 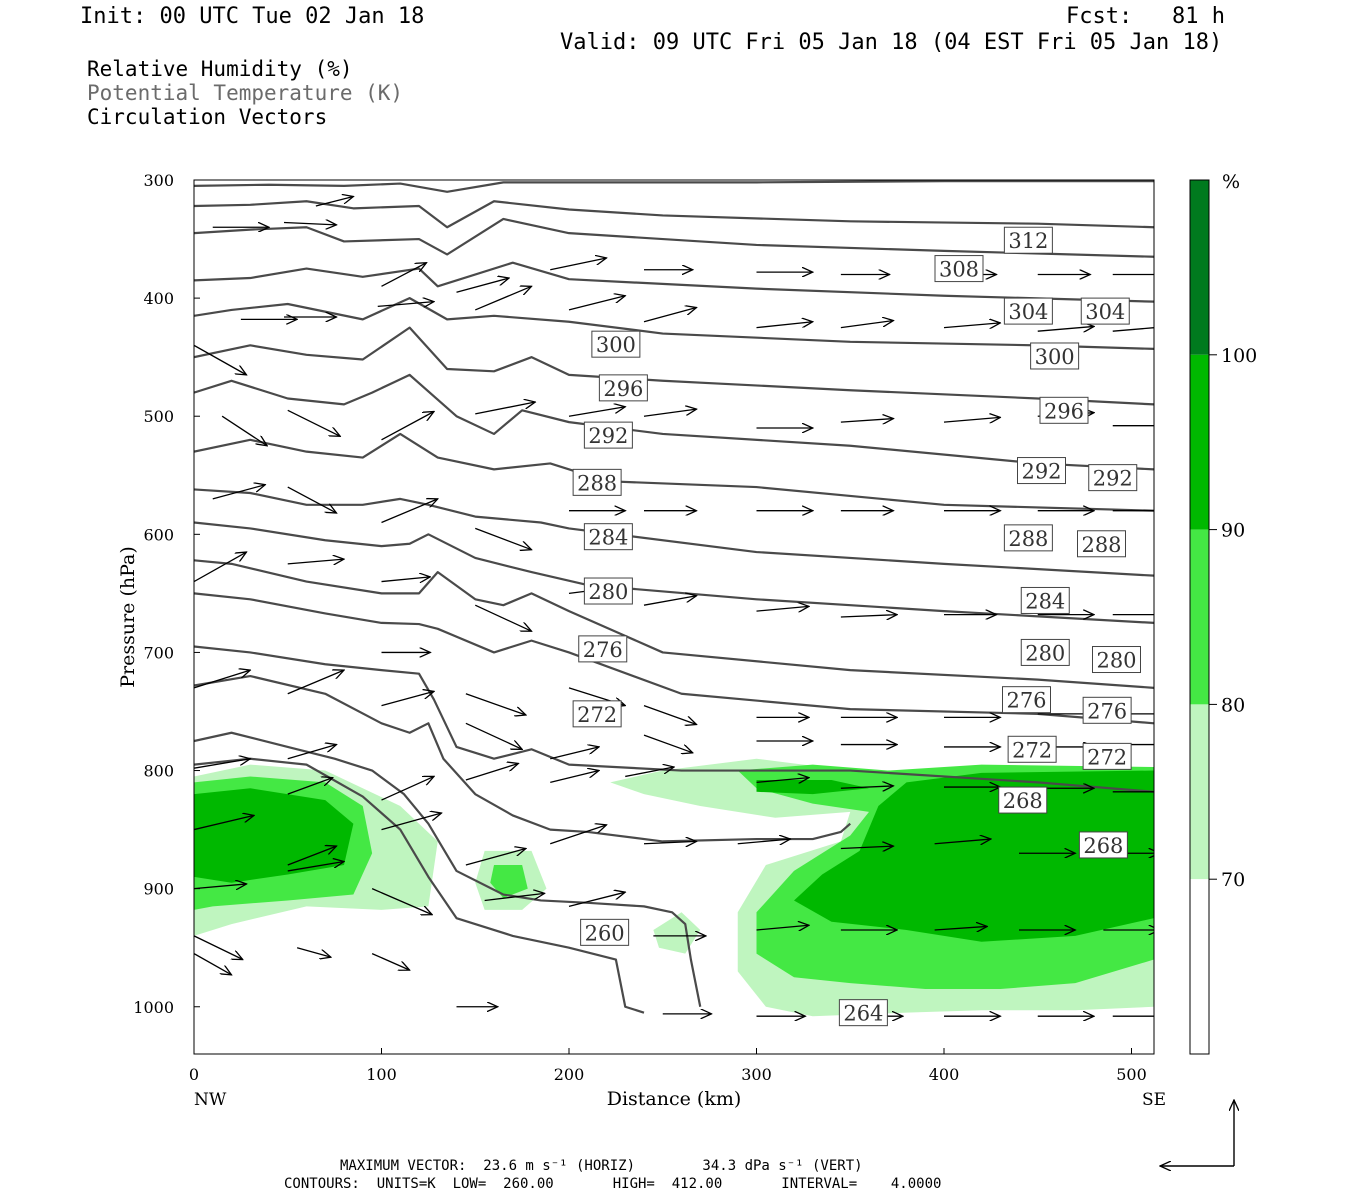 I want to click on contour-label-text: 296, so click(x=623, y=389).